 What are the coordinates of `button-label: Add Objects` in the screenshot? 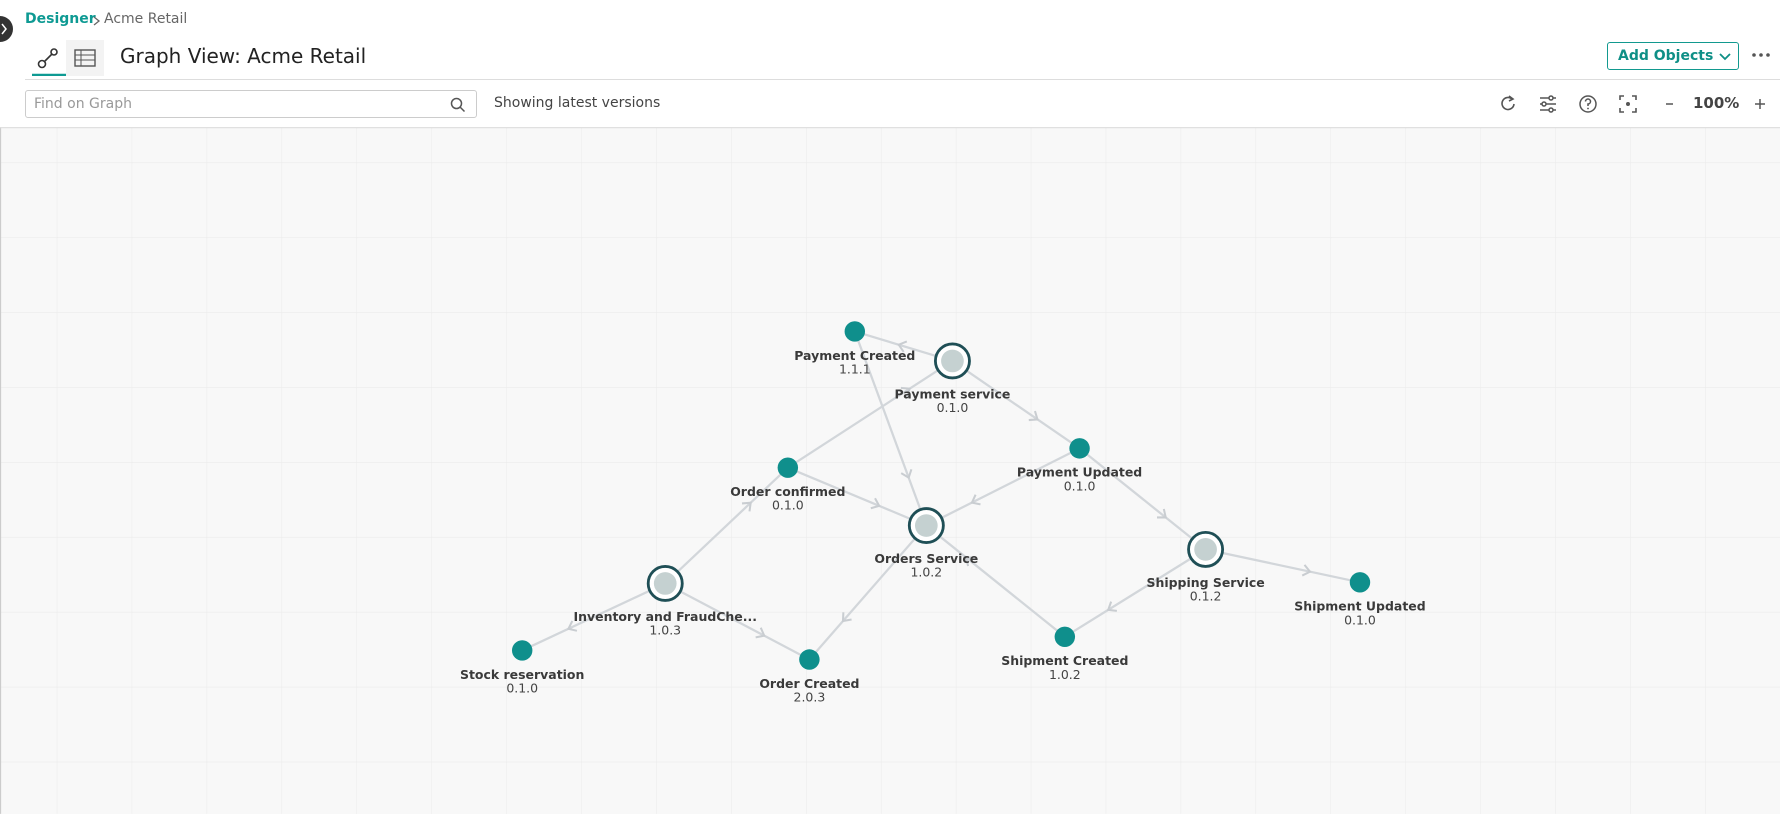 It's located at (1666, 56).